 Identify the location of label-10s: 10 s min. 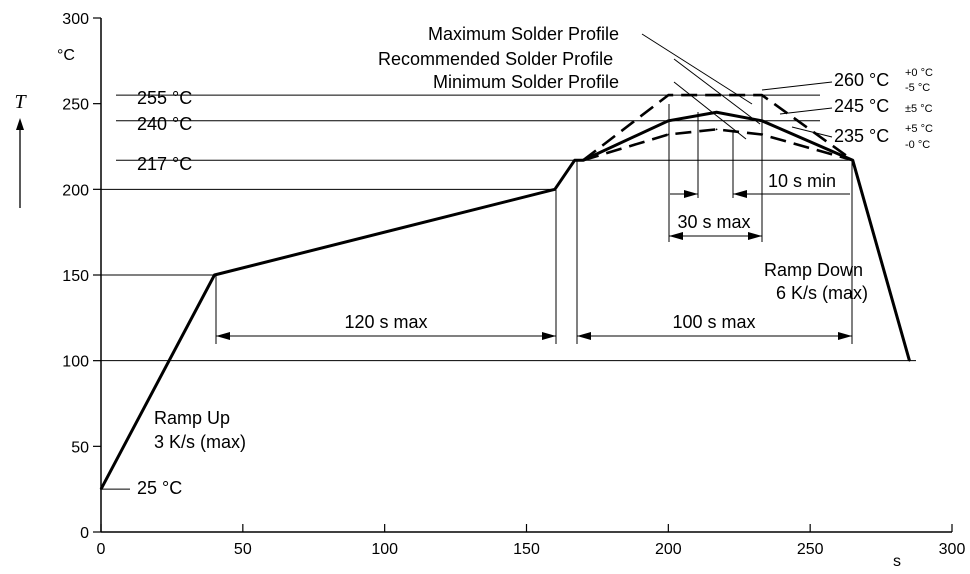
(802, 181).